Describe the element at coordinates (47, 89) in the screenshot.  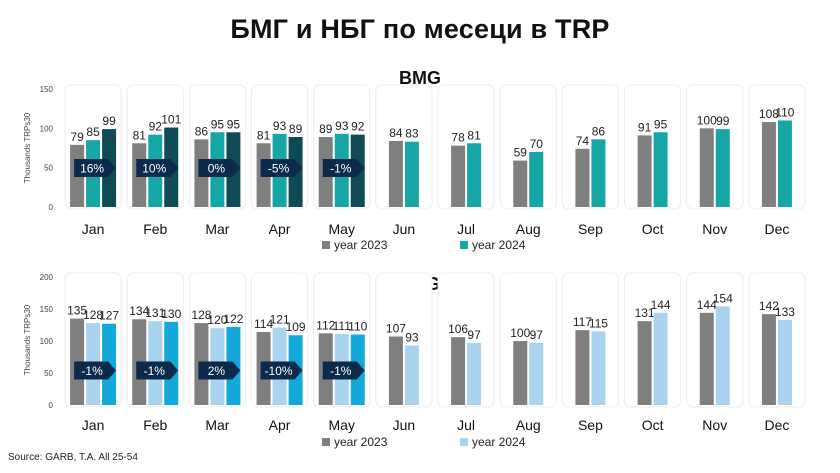
I see `y-tick-label-0-3: 150` at that location.